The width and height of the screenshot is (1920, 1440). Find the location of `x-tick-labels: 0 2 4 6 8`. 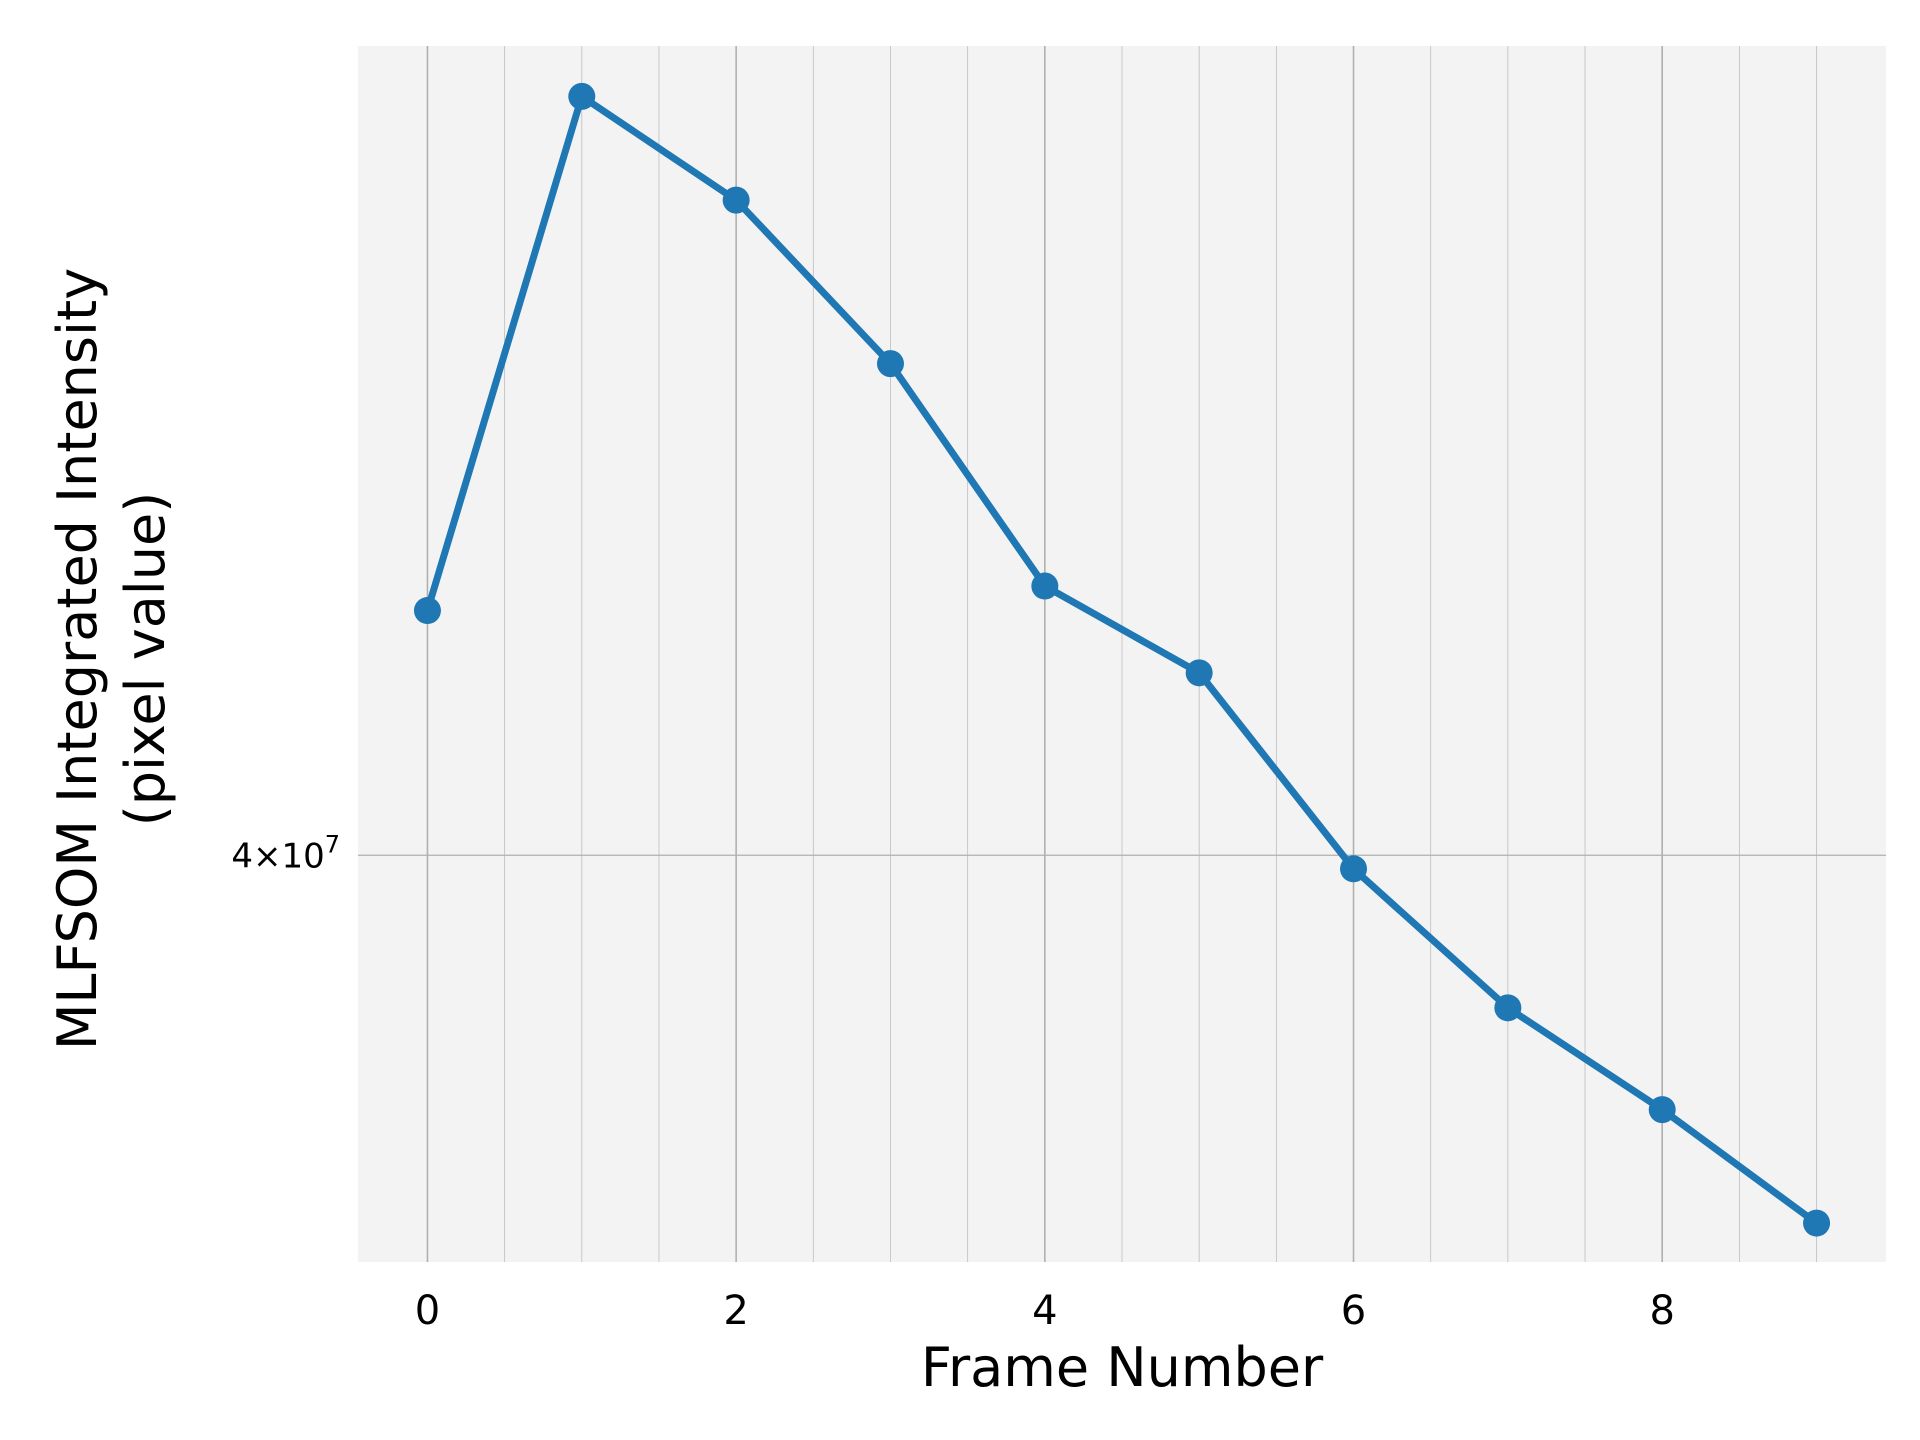

x-tick-labels: 0 2 4 6 8 is located at coordinates (1045, 1311).